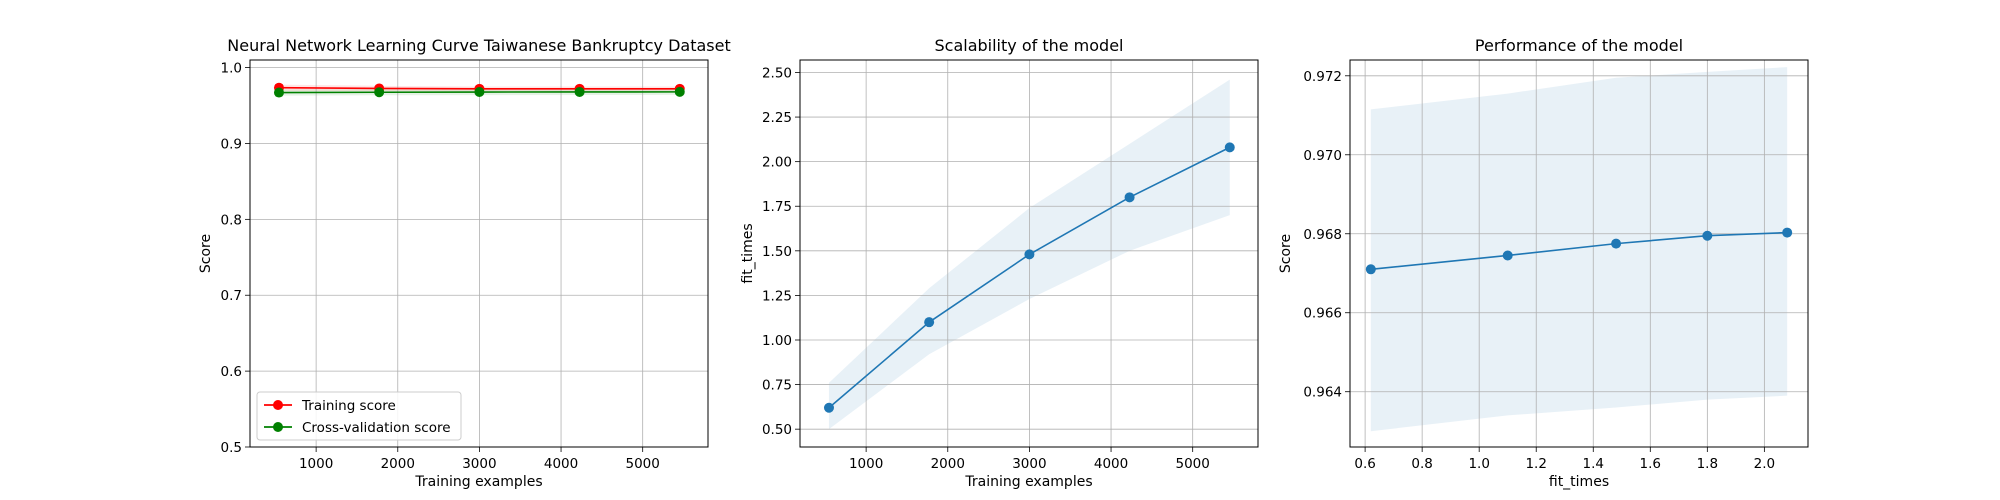 This screenshot has width=2000, height=500. What do you see at coordinates (561, 464) in the screenshot?
I see `learning-curve-x-tick-label: 4000` at bounding box center [561, 464].